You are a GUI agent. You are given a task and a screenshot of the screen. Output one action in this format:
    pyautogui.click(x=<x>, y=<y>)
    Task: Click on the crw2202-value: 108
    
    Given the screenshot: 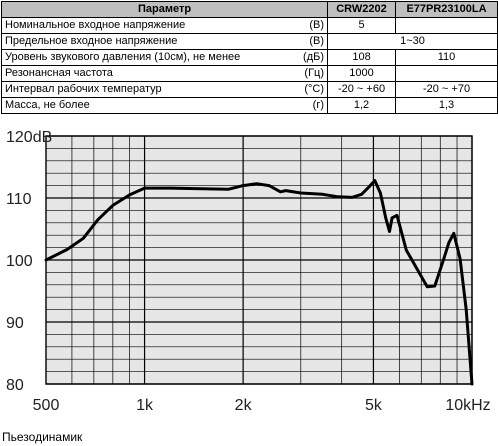 What is the action you would take?
    pyautogui.click(x=362, y=57)
    